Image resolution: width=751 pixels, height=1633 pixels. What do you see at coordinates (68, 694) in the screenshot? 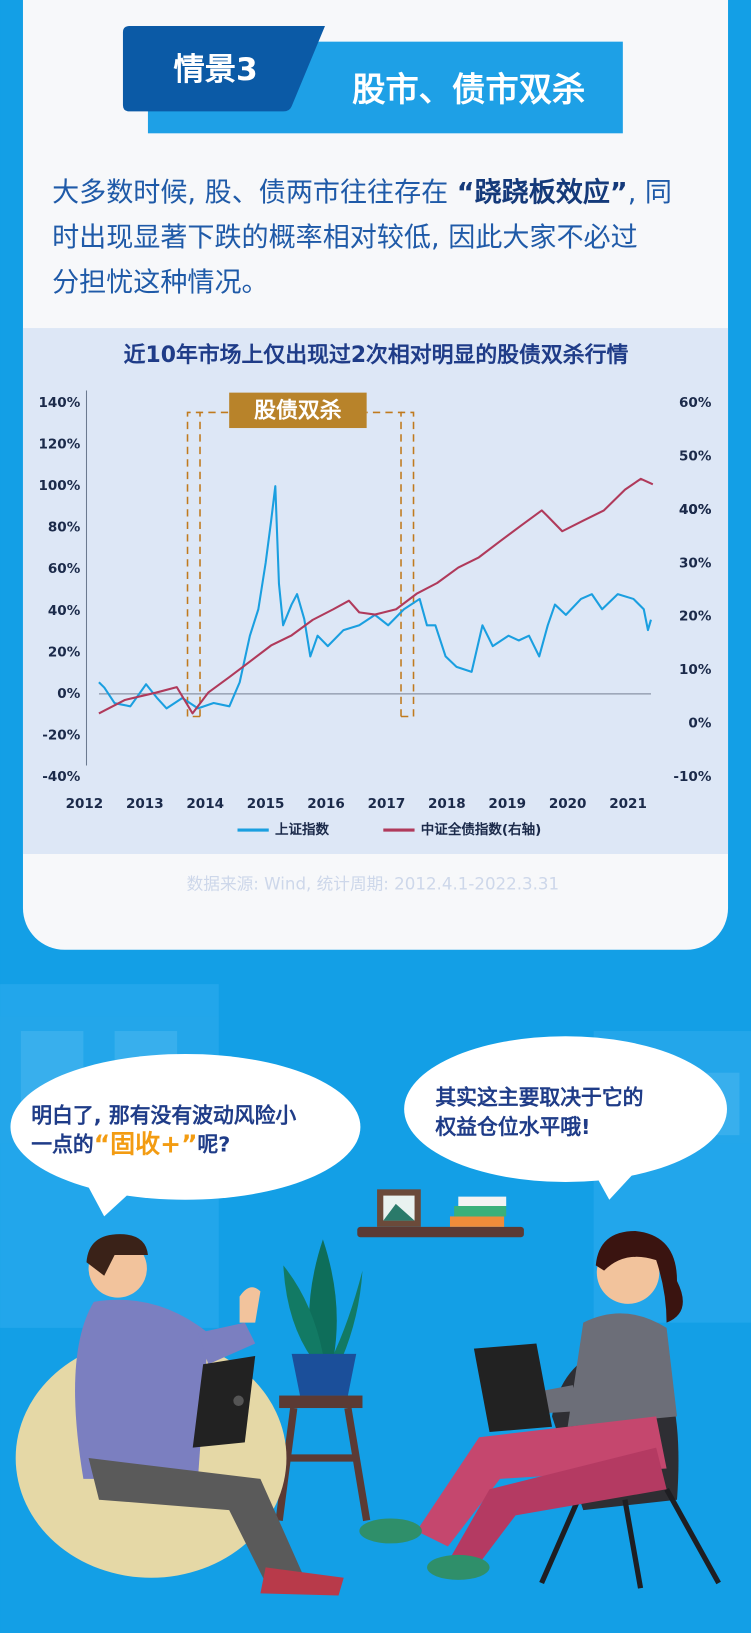
I see `y-tick-label: 0%` at bounding box center [68, 694].